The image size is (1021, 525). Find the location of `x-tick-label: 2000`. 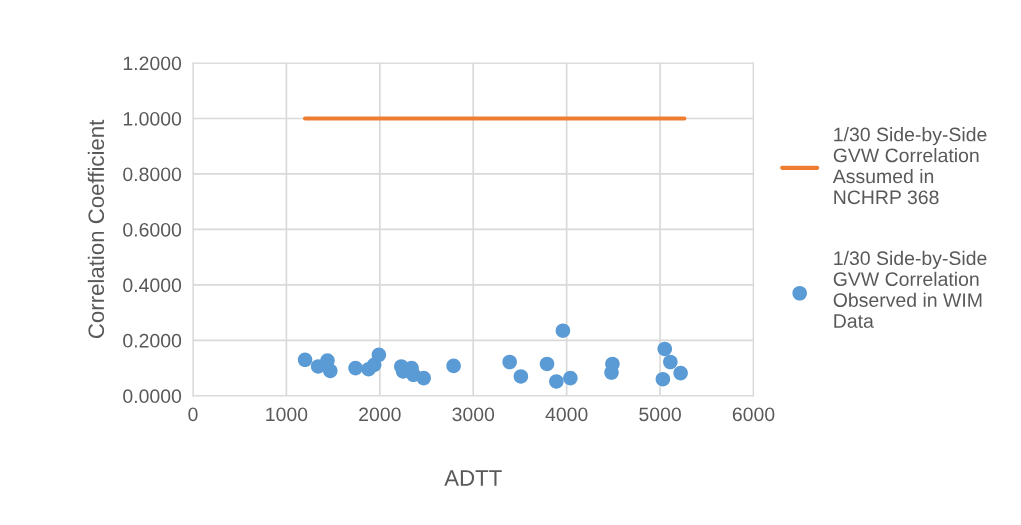

x-tick-label: 2000 is located at coordinates (380, 414).